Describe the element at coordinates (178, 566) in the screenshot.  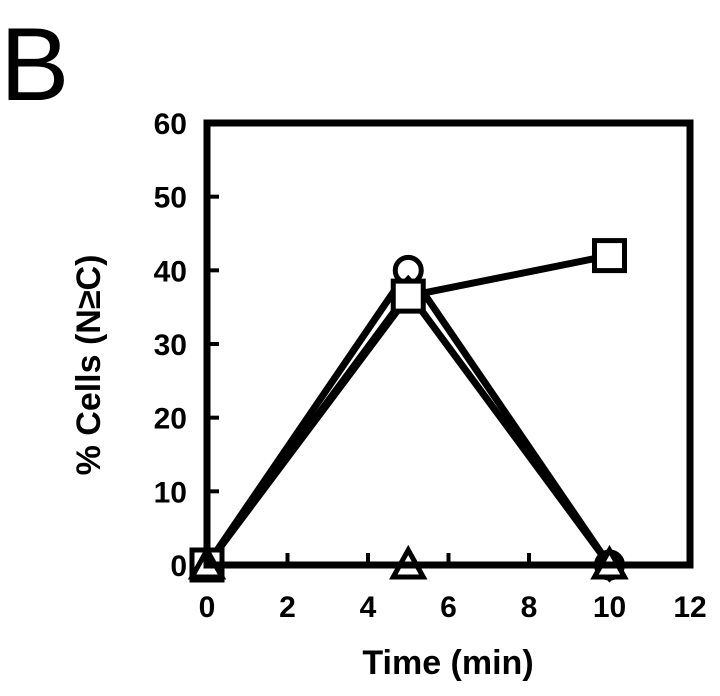
I see `y-tick-label: 0` at that location.